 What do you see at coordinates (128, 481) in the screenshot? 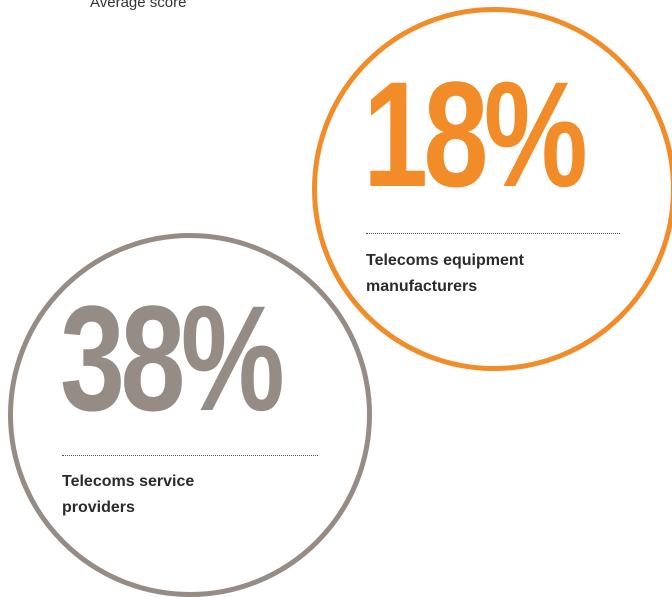
I see `service-providers-label-line1: Telecoms service` at bounding box center [128, 481].